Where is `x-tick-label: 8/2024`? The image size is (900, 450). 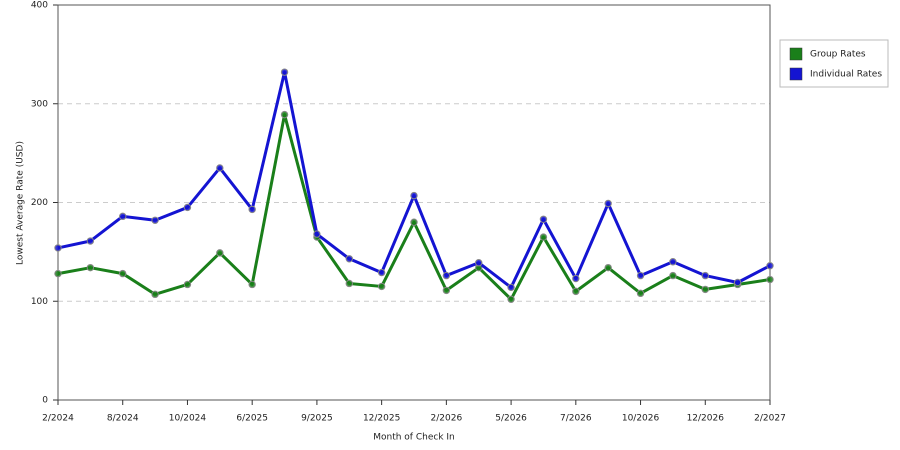 x-tick-label: 8/2024 is located at coordinates (123, 419).